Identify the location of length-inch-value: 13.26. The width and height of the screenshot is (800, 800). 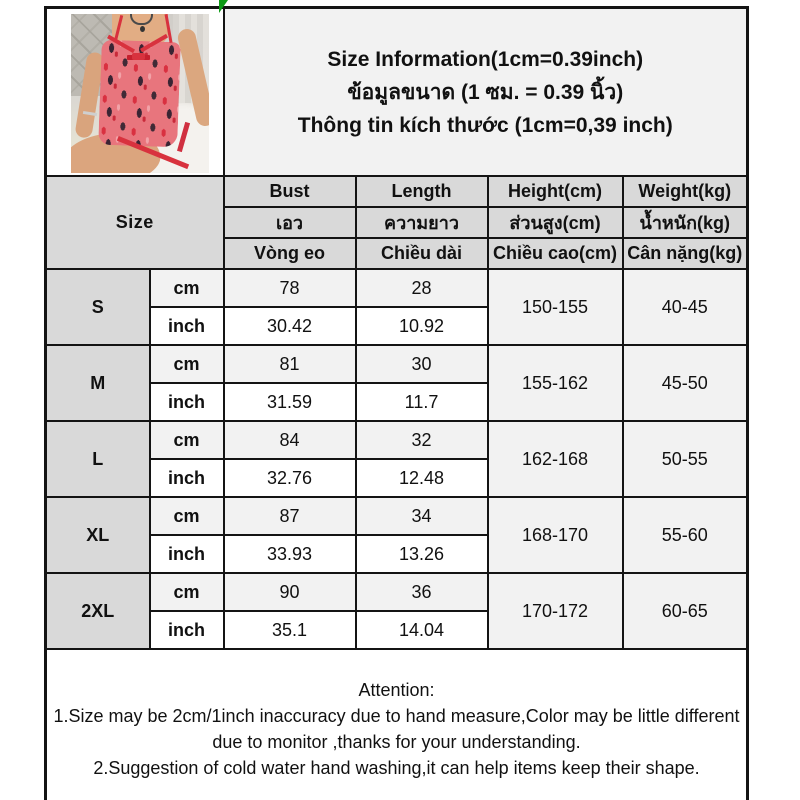
(421, 554).